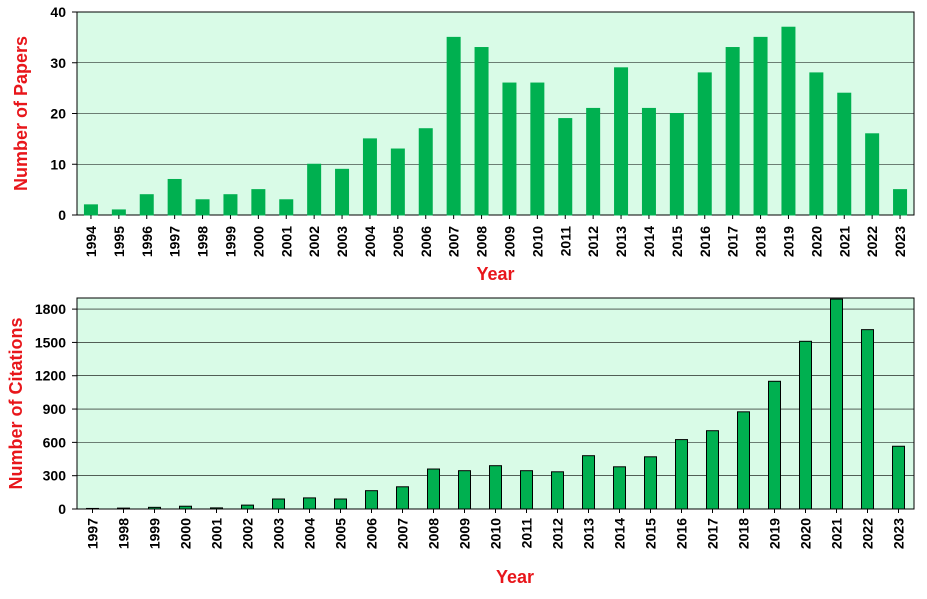 Image resolution: width=927 pixels, height=599 pixels. I want to click on citations-x-tick-label: 2009, so click(465, 533).